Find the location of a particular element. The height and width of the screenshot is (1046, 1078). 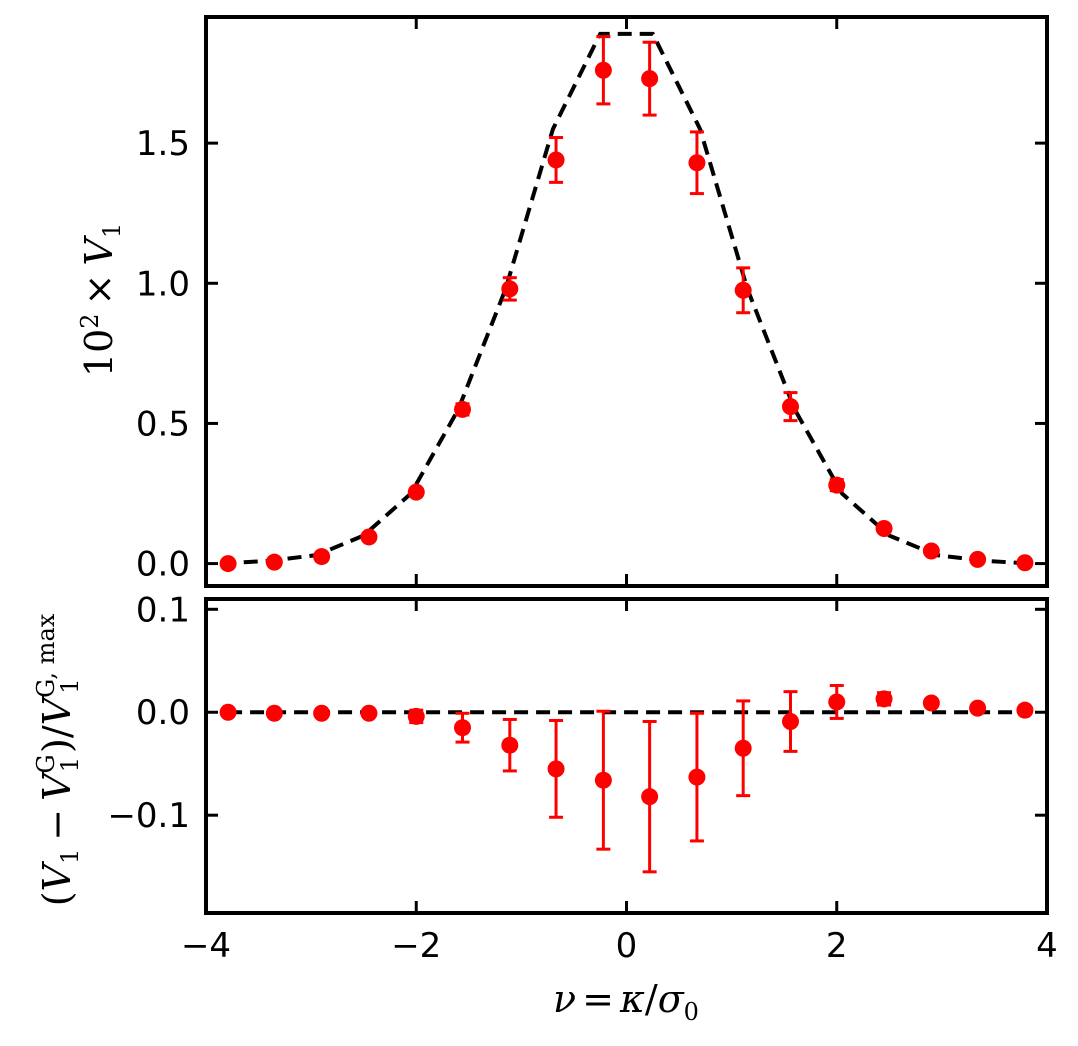

xtick-label: 0 is located at coordinates (627, 946).